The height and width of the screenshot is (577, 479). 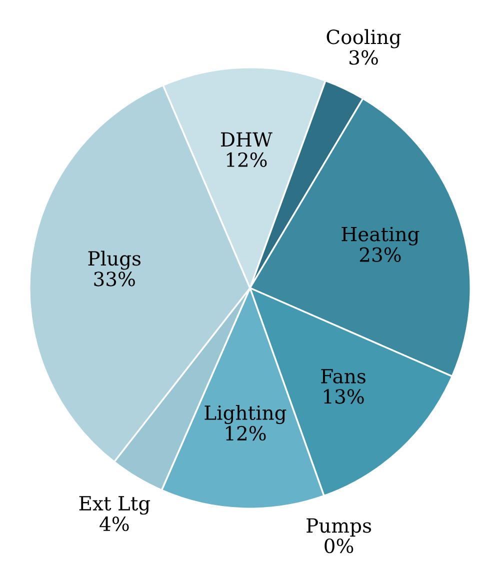 I want to click on data-label: 13%, so click(x=344, y=396).